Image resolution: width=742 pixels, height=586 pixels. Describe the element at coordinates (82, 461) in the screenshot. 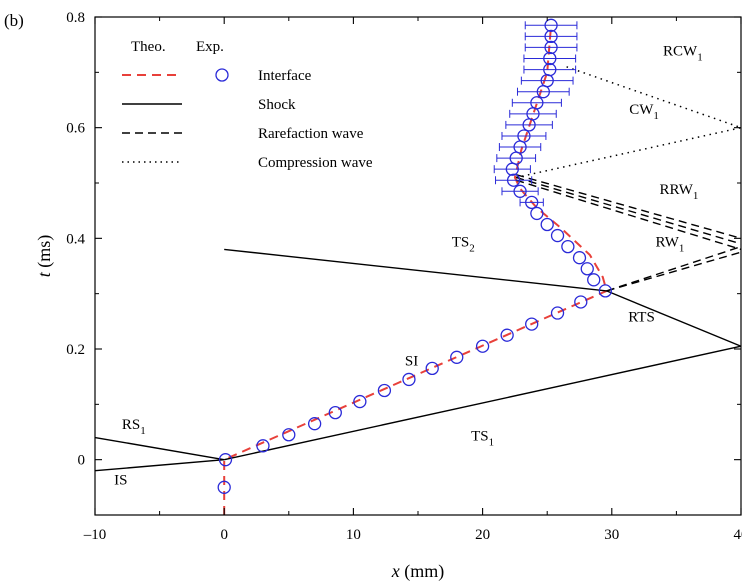

I see `y-tick-label: 0` at that location.